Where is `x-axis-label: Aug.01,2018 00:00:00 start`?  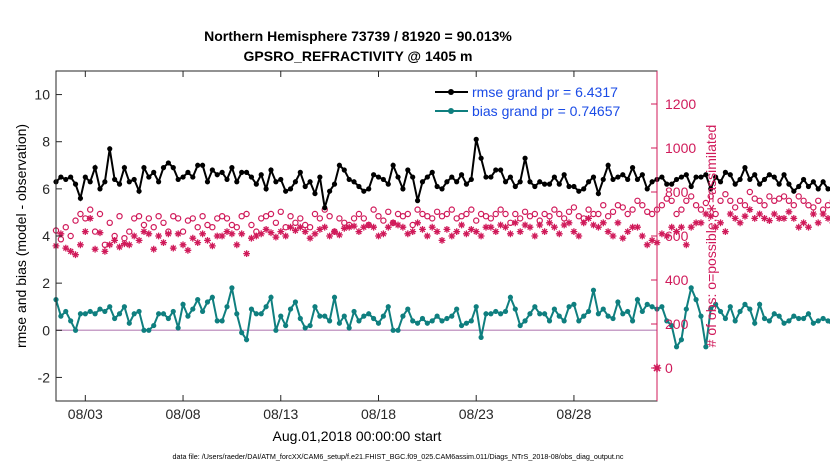 x-axis-label: Aug.01,2018 00:00:00 start is located at coordinates (357, 436).